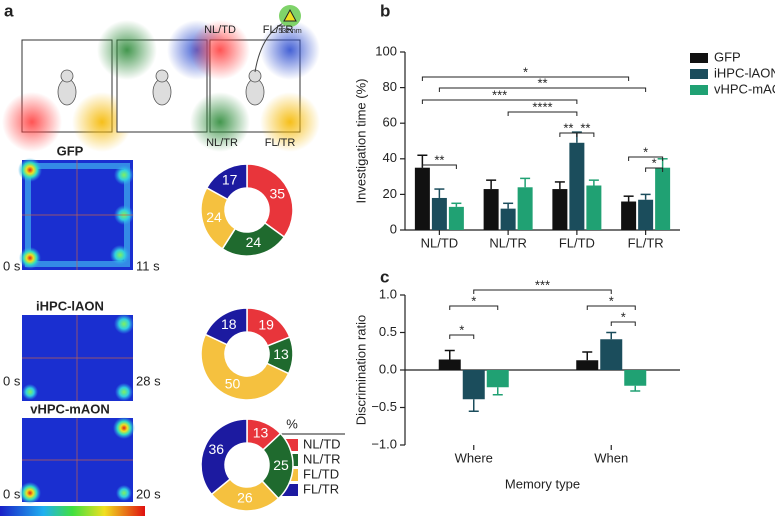 Image resolution: width=775 pixels, height=520 pixels. What do you see at coordinates (744, 72) in the screenshot?
I see `legend-label: iHPC-lAON` at bounding box center [744, 72].